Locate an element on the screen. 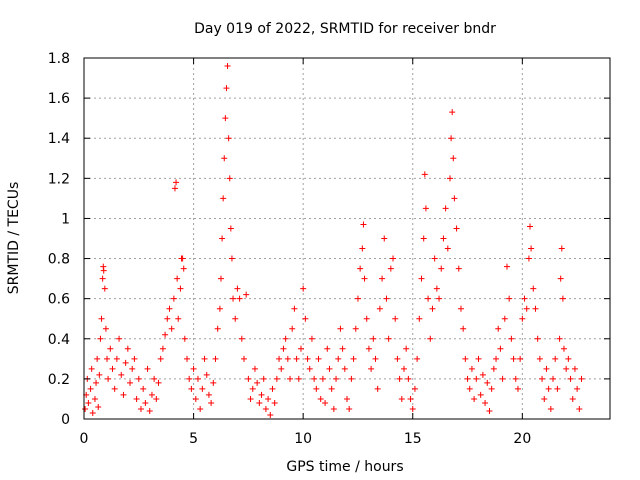  x-tick-label: 15 is located at coordinates (413, 439).